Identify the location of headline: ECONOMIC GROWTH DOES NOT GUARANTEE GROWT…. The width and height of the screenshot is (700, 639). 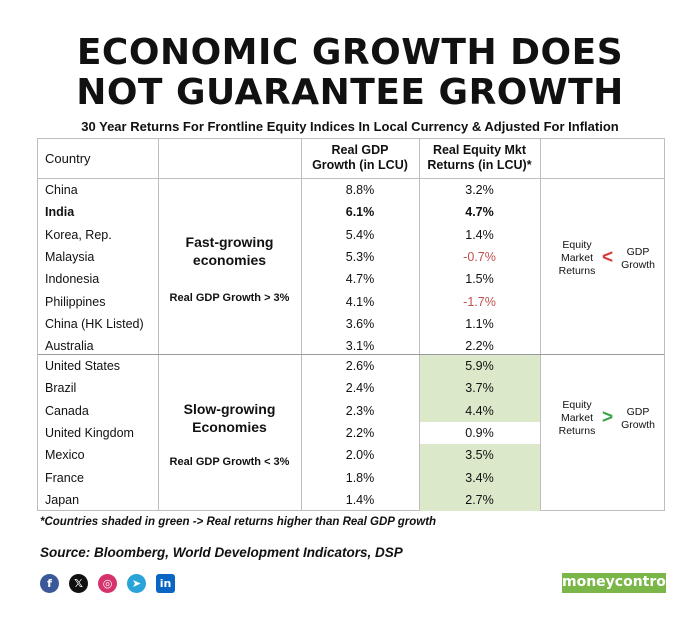
(350, 73).